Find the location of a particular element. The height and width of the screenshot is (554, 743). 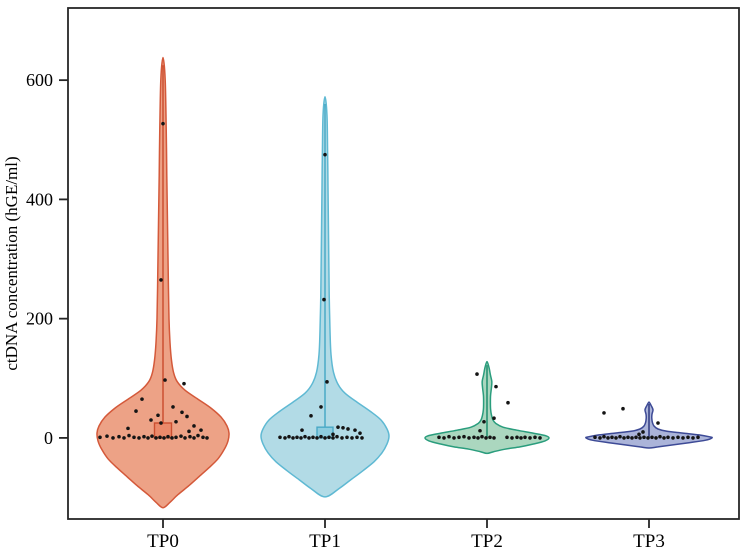

x-tick-label-tp0: TP0 is located at coordinates (163, 541).